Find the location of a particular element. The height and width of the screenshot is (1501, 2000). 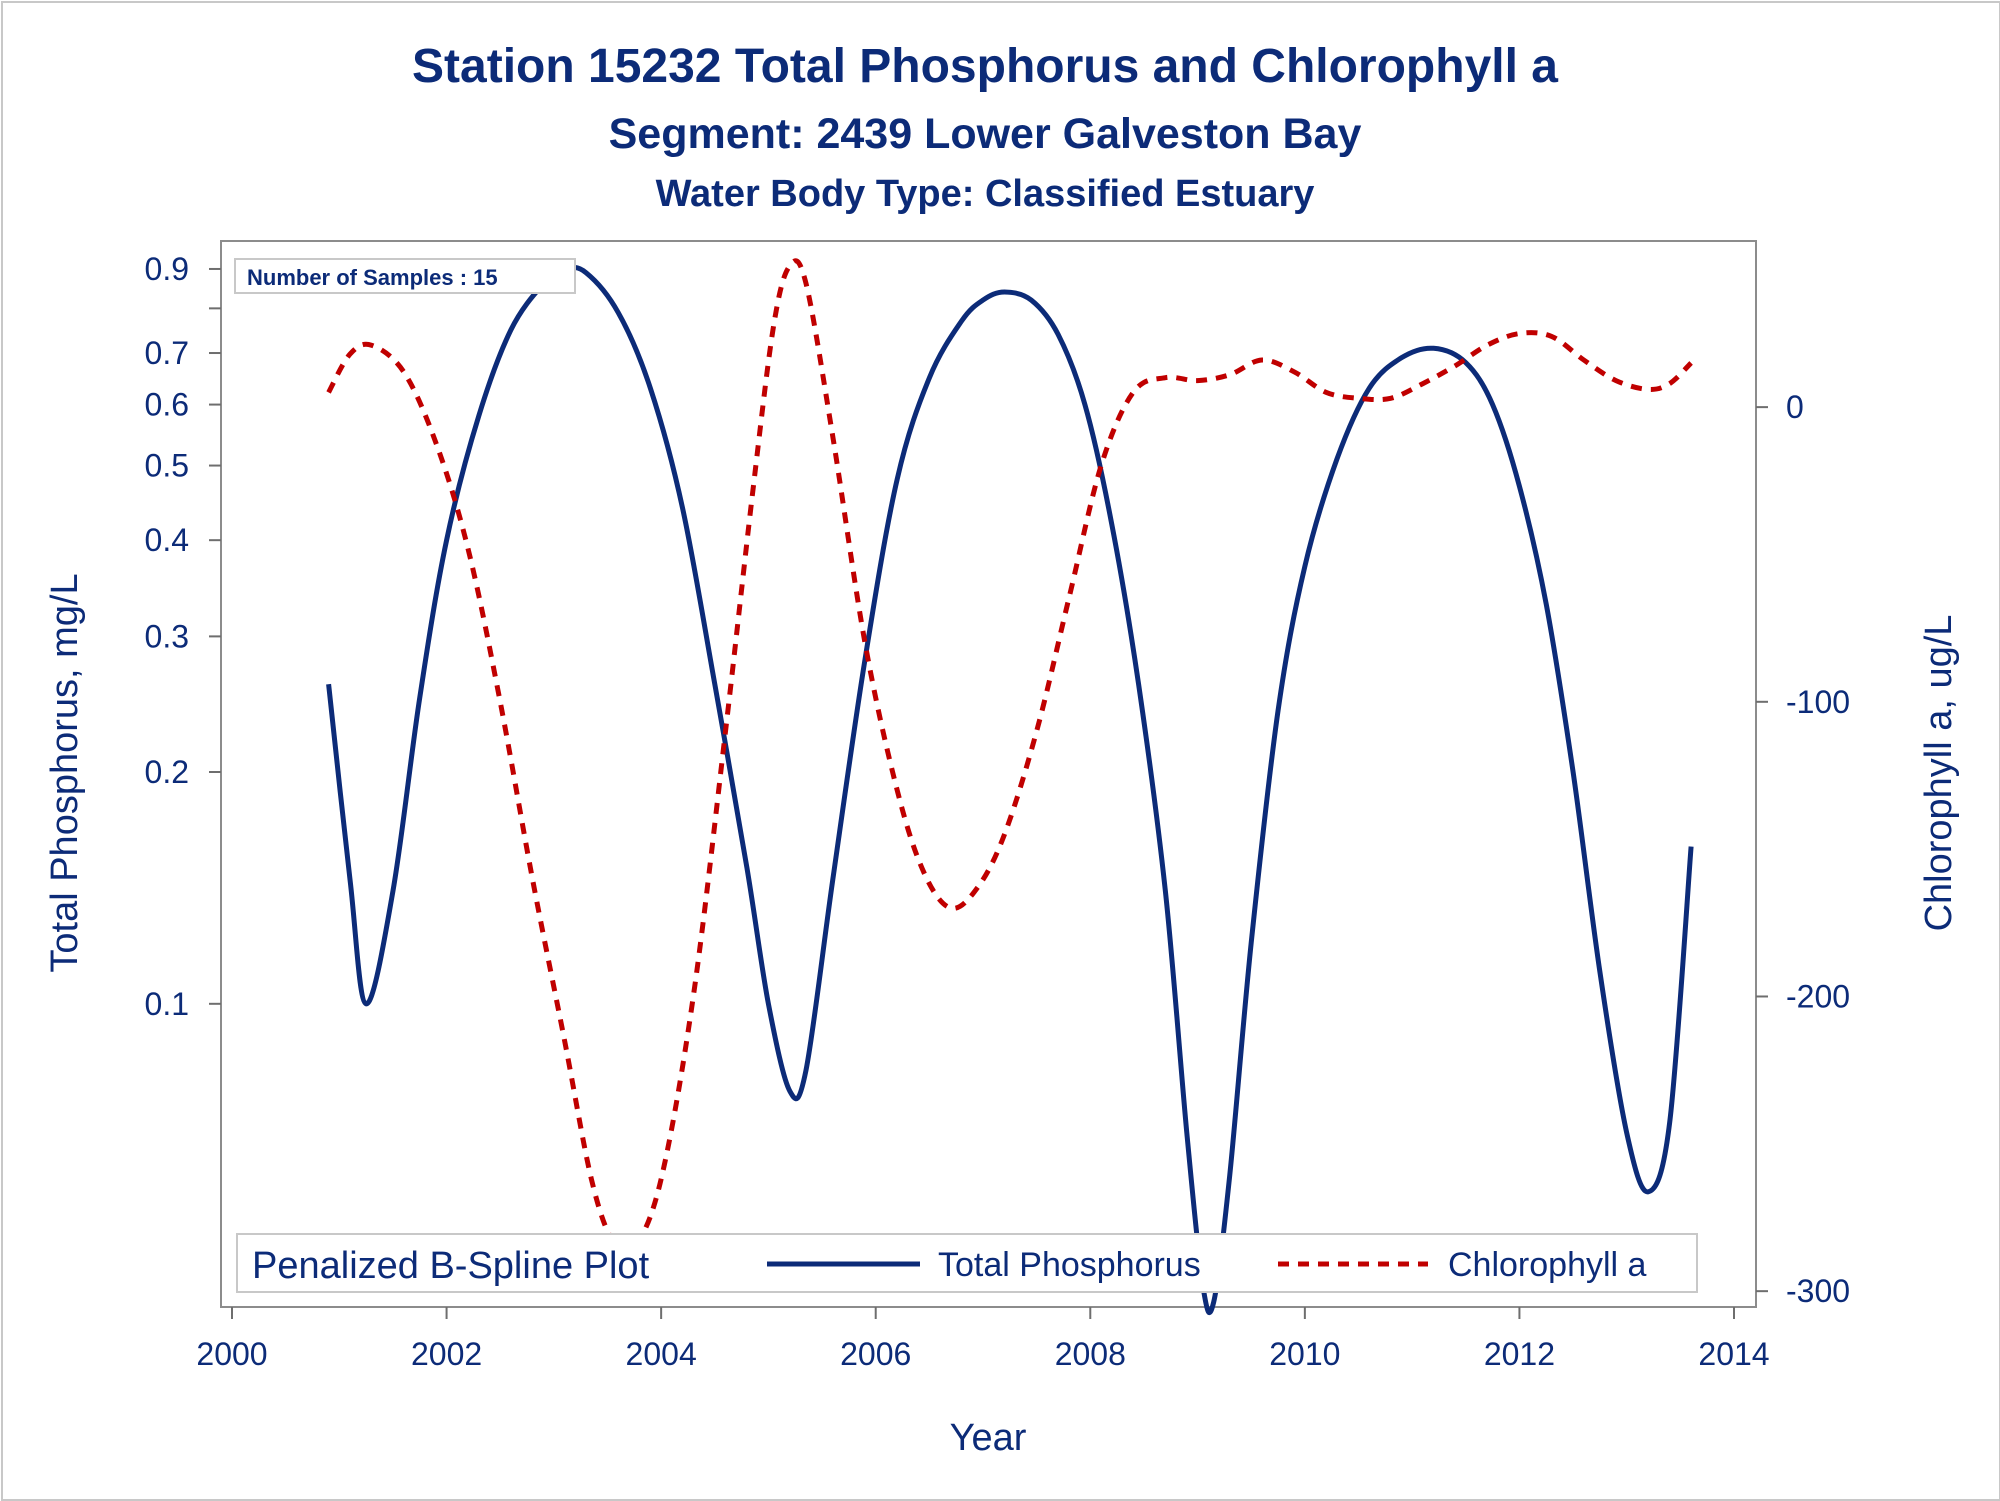

x-tick-label: 2012 is located at coordinates (1519, 1354).